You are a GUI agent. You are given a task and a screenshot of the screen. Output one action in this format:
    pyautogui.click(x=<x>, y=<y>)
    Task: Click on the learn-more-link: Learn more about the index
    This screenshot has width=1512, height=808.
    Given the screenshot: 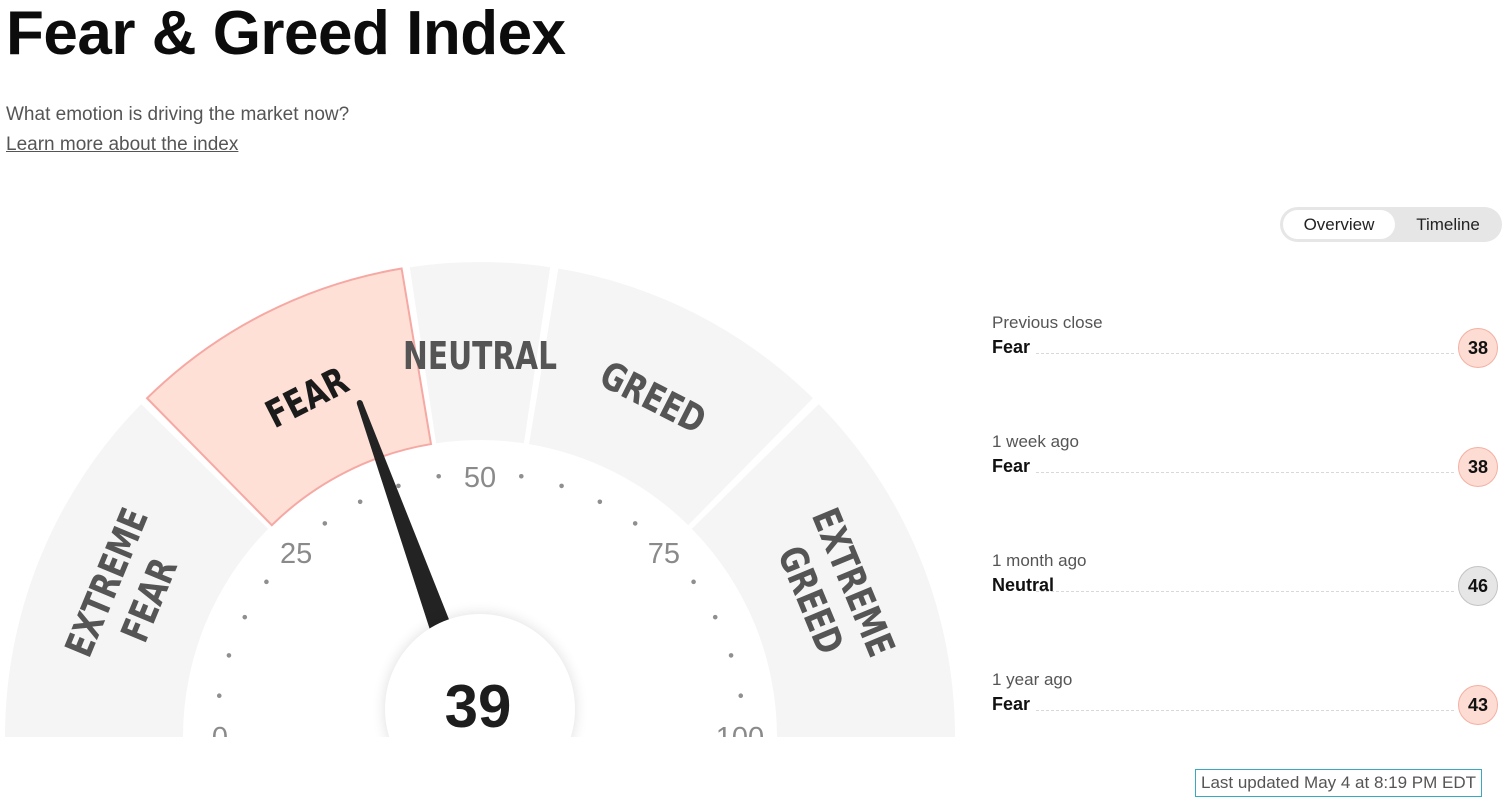 What is the action you would take?
    pyautogui.click(x=122, y=144)
    